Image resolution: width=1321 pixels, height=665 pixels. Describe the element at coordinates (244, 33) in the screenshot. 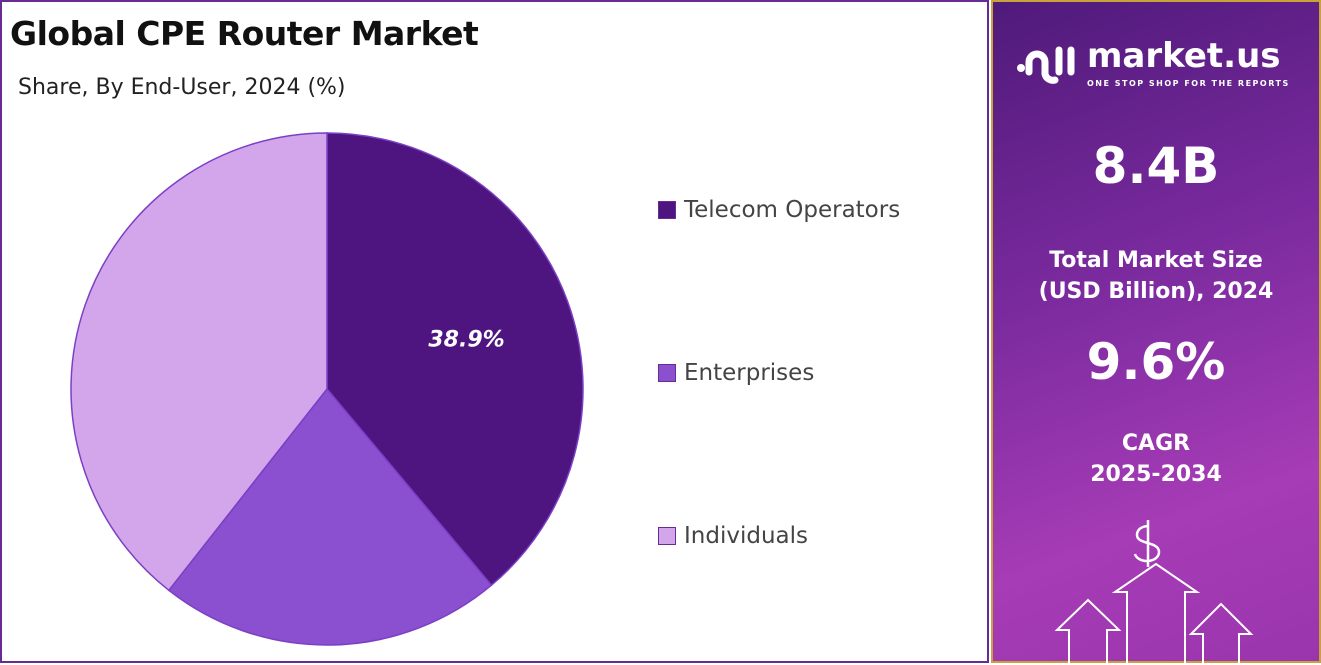

I see `chart-title: Global CPE Router Market` at that location.